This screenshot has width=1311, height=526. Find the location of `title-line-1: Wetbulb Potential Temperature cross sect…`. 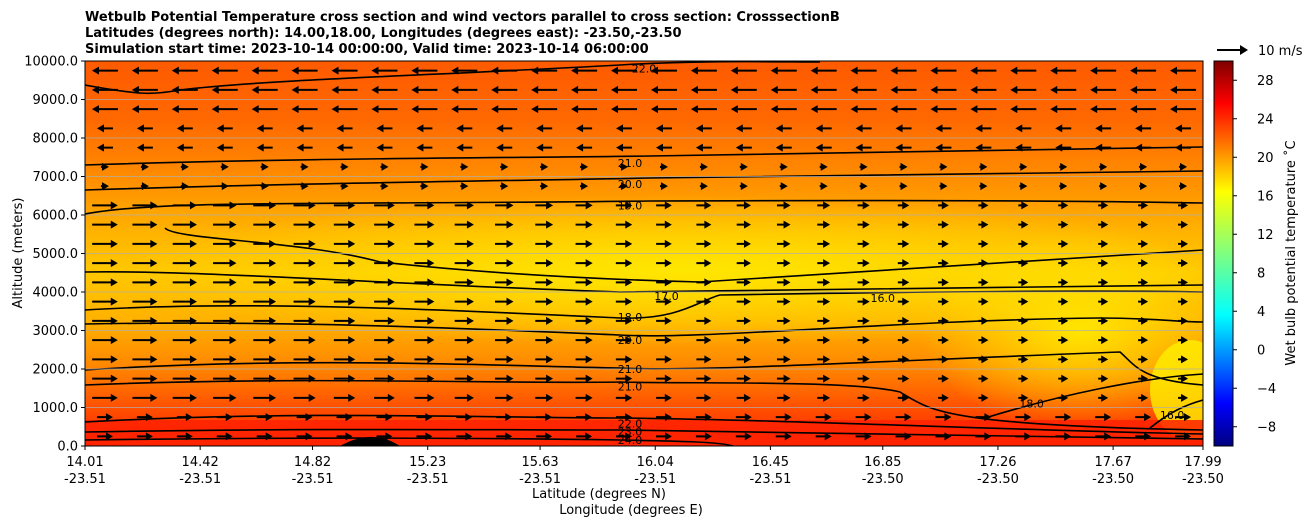

title-line-1: Wetbulb Potential Temperature cross sect… is located at coordinates (462, 17).